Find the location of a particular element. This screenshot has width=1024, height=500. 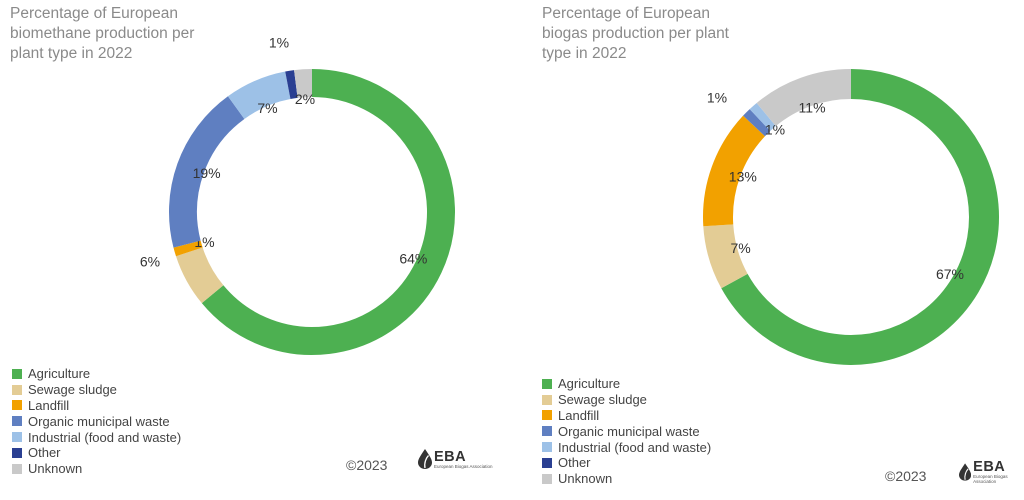

data-label-industrial-food-and-waste: 1% is located at coordinates (775, 129).